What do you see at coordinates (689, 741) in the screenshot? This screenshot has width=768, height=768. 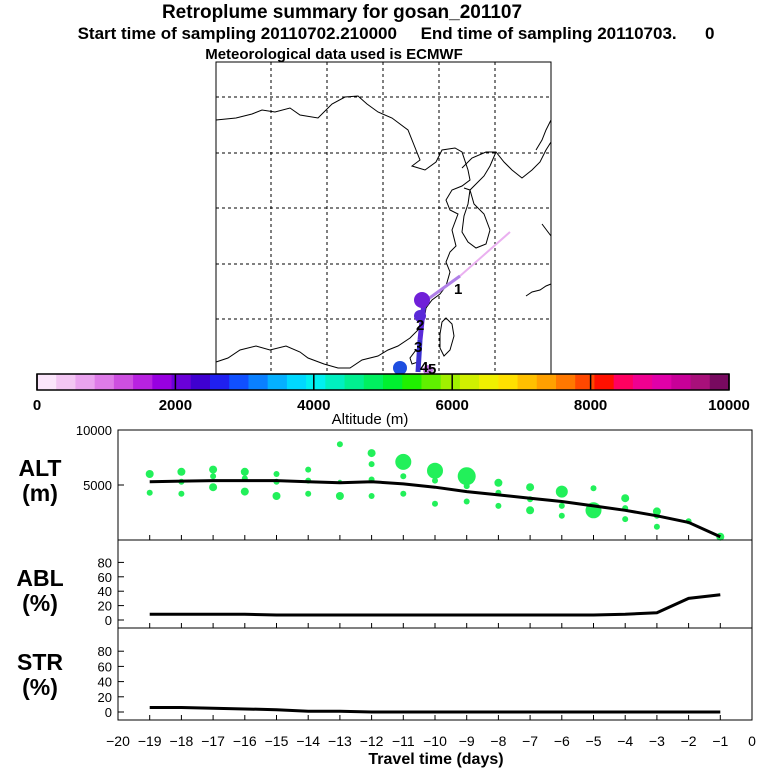 I see `x-tick-label: −2` at bounding box center [689, 741].